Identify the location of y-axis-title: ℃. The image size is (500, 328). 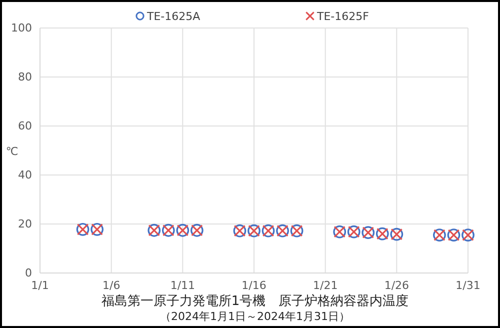
(12, 151).